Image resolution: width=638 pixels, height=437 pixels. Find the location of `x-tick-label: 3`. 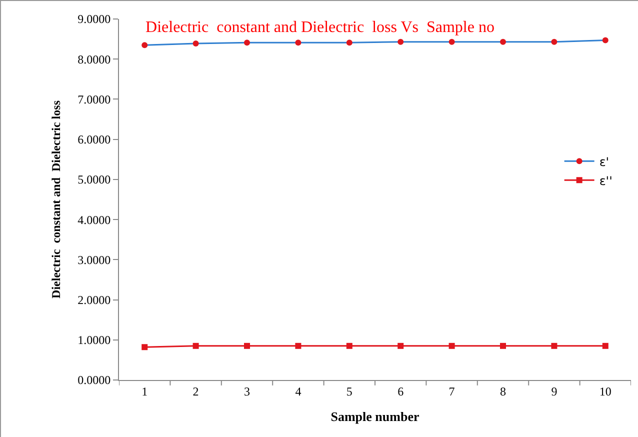

x-tick-label: 3 is located at coordinates (247, 391).